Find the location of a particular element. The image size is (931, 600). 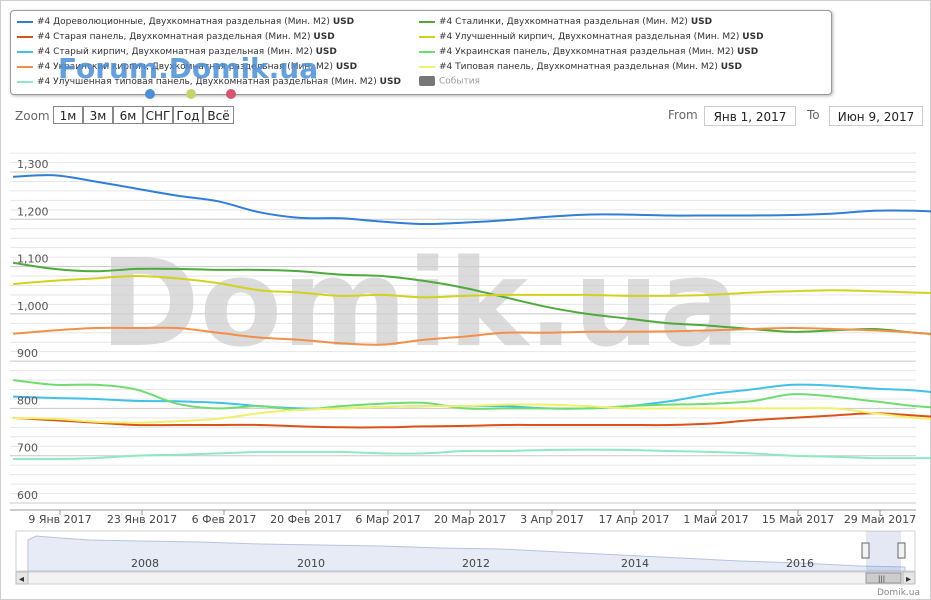

navigator-year-label: 2016 is located at coordinates (800, 563).